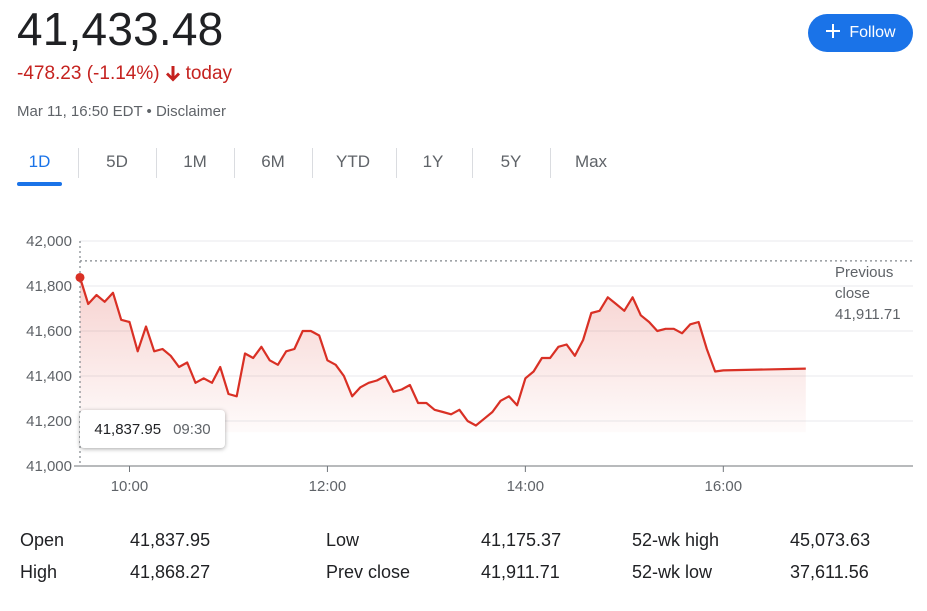 The width and height of the screenshot is (927, 611). I want to click on current-price: 41,433.48, so click(120, 29).